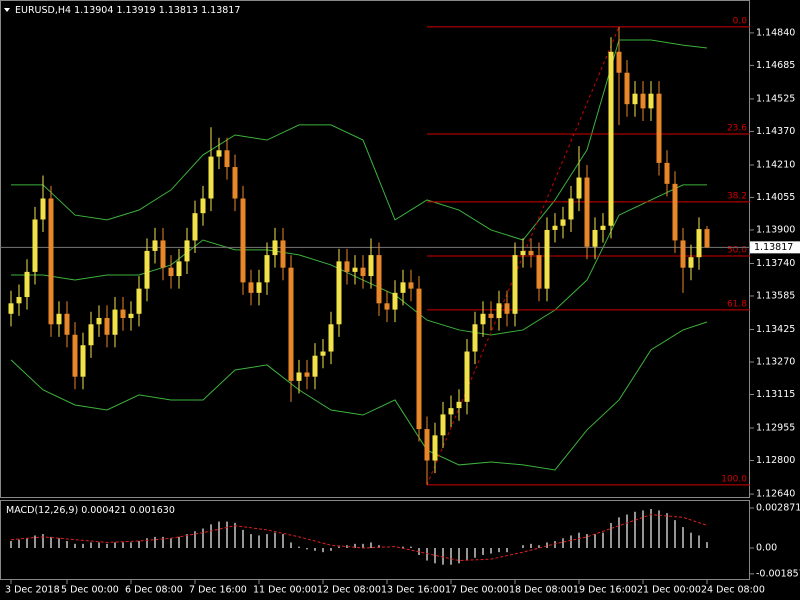 The width and height of the screenshot is (800, 600). I want to click on macd-name: MACD(12,26,9), so click(42, 510).